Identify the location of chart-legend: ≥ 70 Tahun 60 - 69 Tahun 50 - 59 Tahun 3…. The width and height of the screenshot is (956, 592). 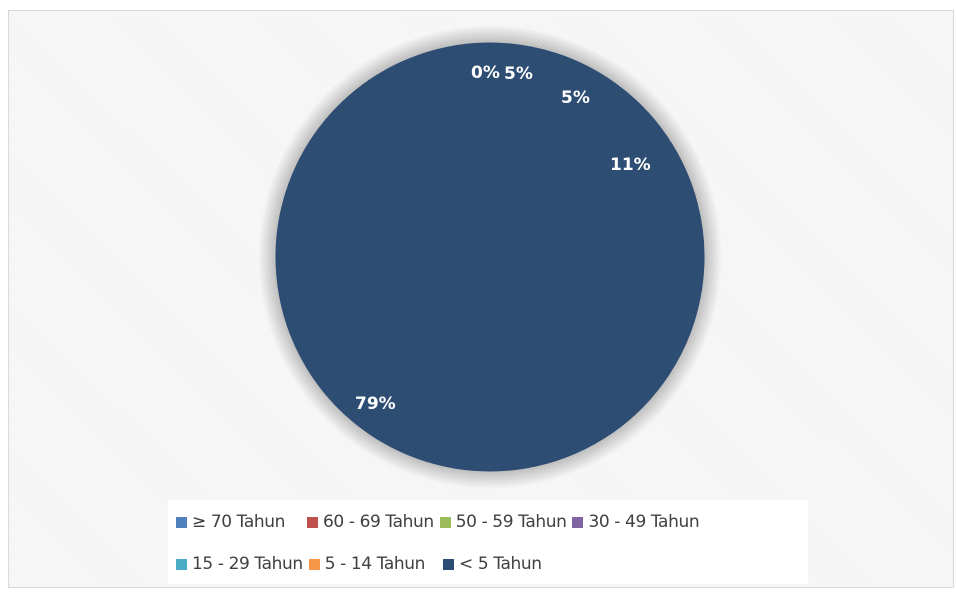
(488, 542).